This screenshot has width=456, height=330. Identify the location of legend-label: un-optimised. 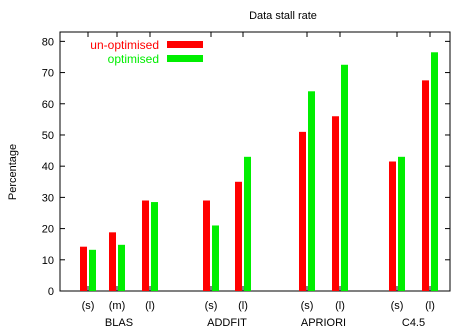
(124, 45).